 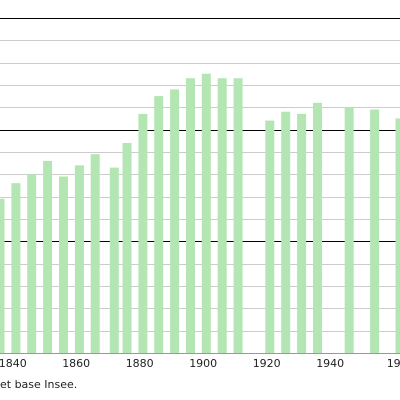 What do you see at coordinates (39, 384) in the screenshot?
I see `source-note: et base Insee.` at bounding box center [39, 384].